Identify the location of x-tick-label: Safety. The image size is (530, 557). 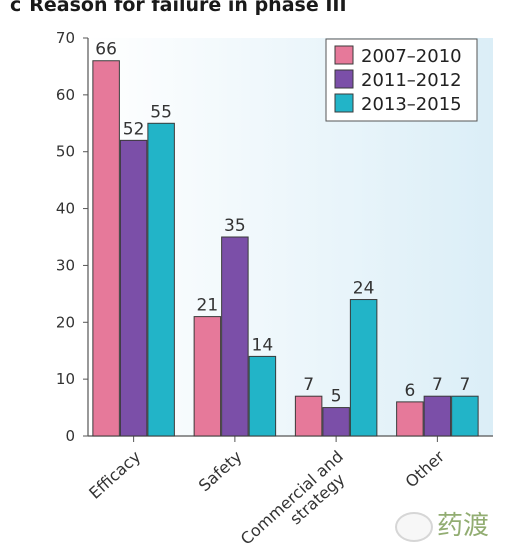
(220, 471).